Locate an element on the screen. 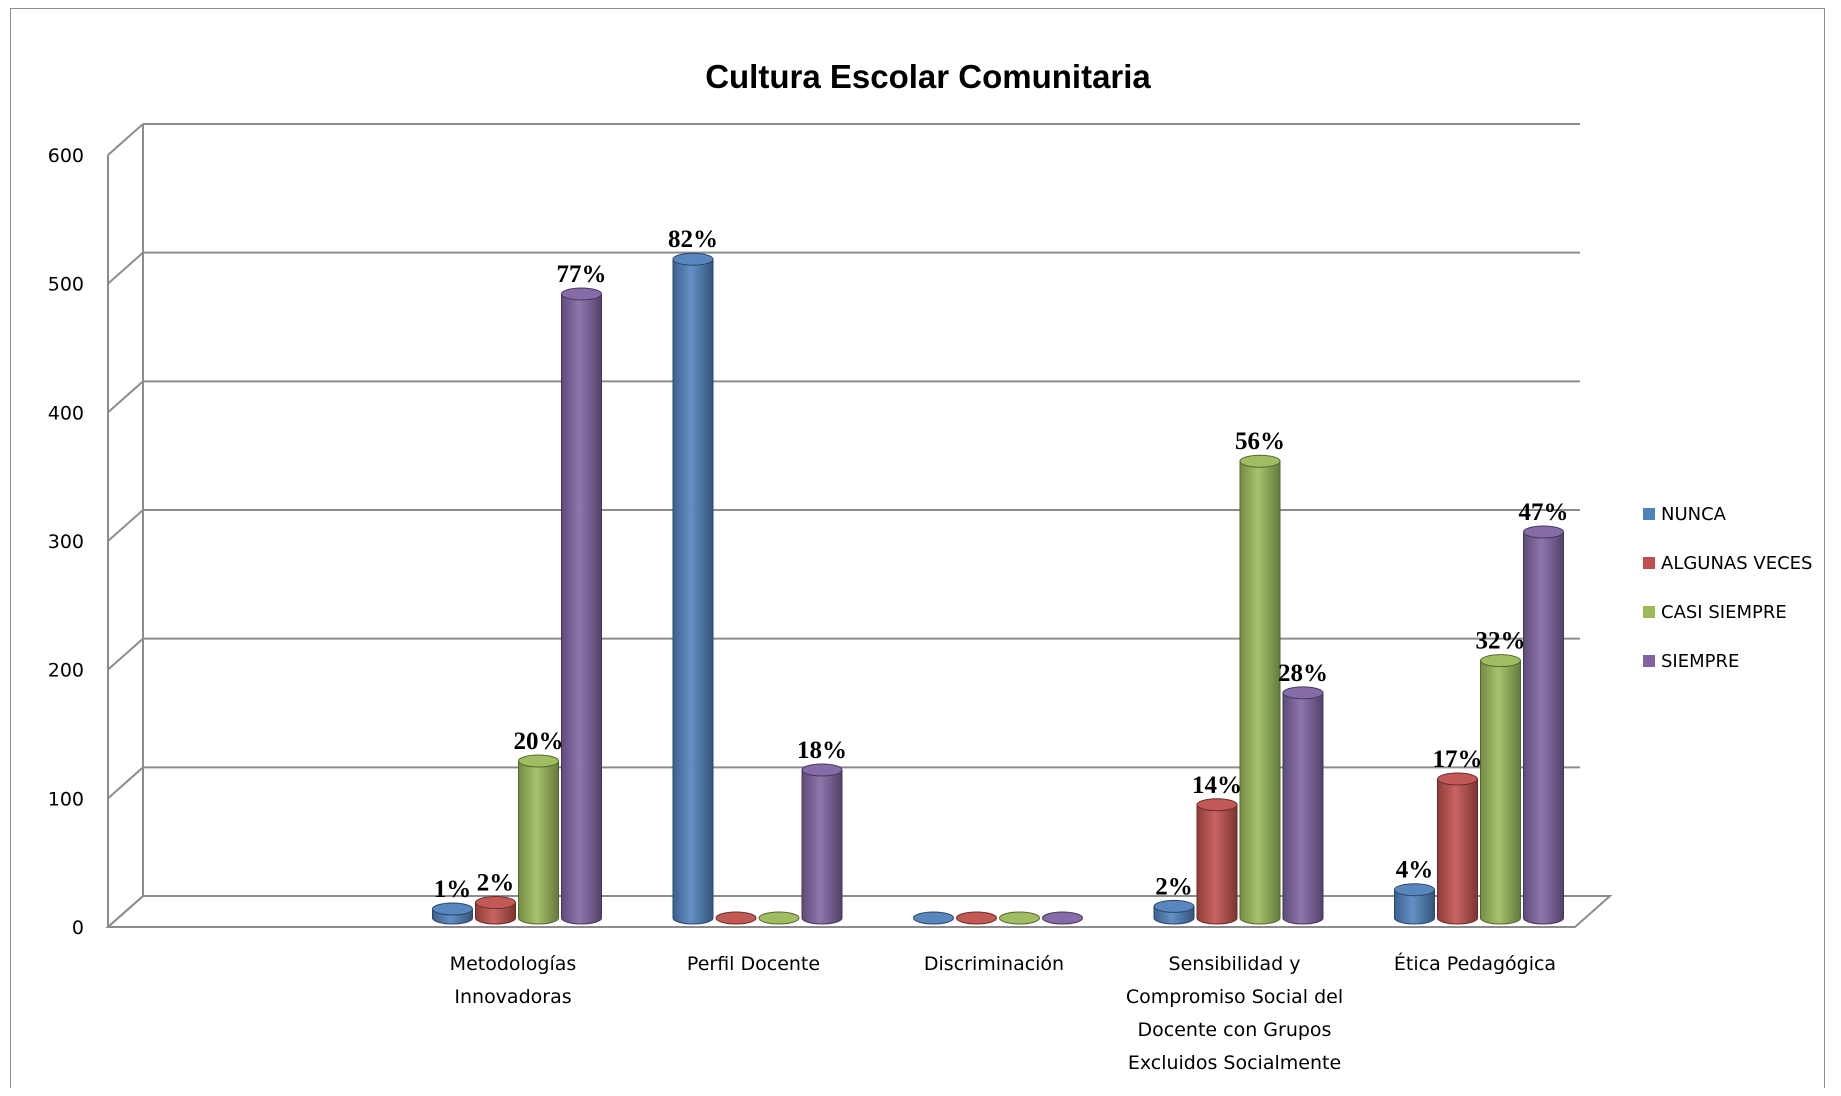 The height and width of the screenshot is (1096, 1841). data-label: 18% is located at coordinates (822, 750).